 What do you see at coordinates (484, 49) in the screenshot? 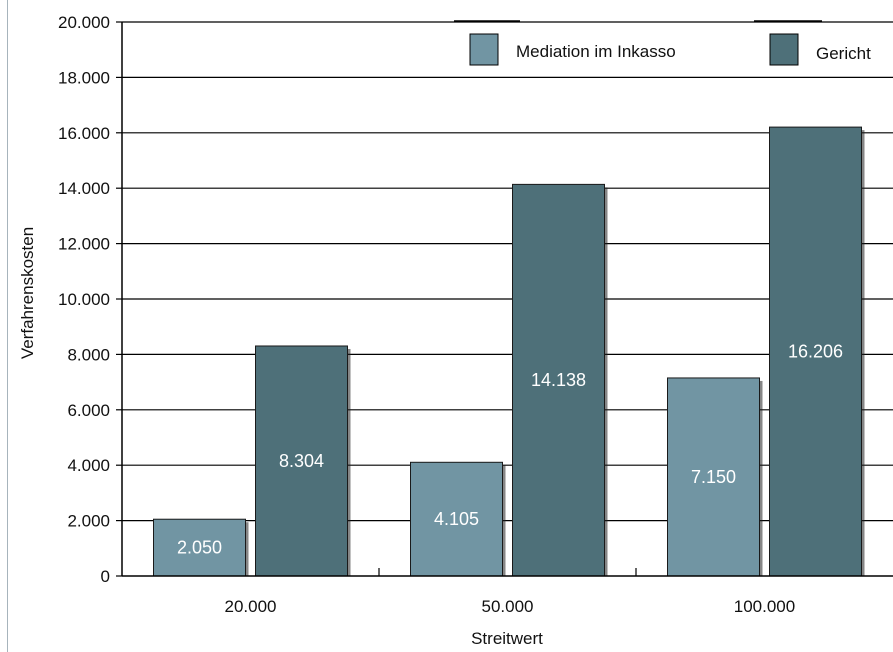
I see `legend-swatch-mediation` at bounding box center [484, 49].